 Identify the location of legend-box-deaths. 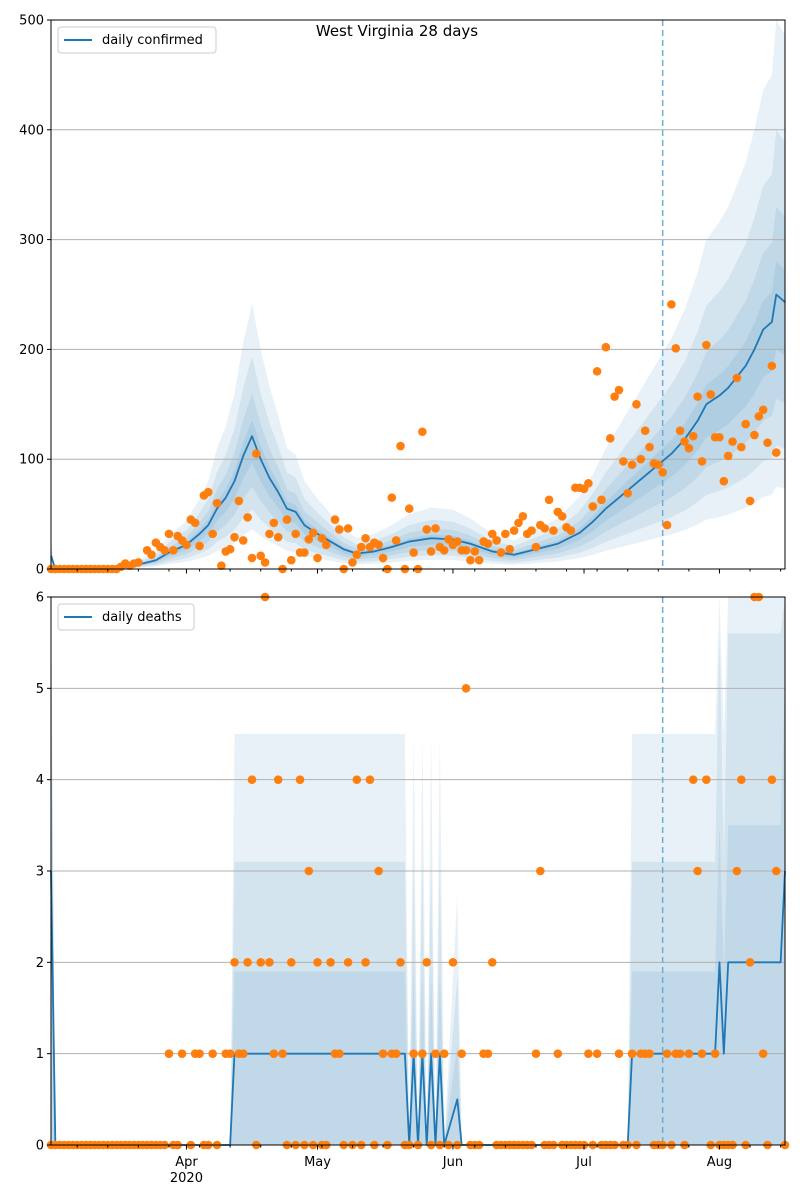
(126, 617).